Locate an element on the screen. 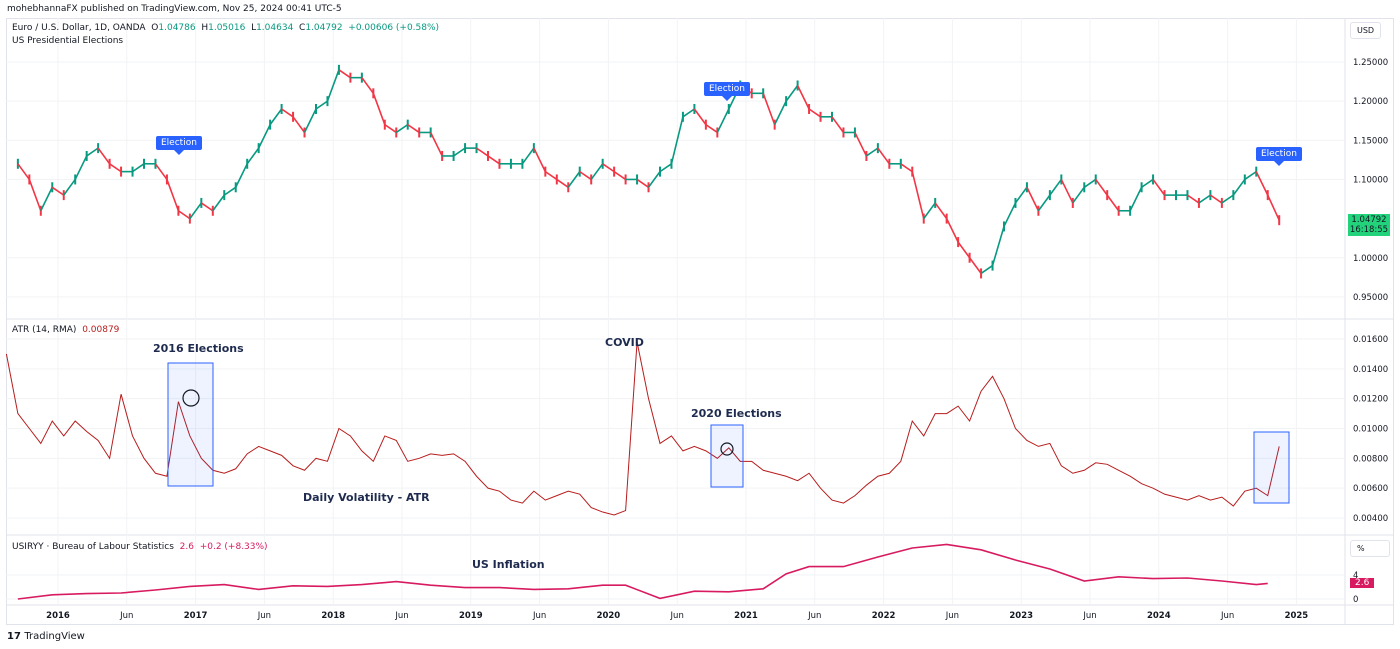 This screenshot has height=649, width=1400. price-candle is located at coordinates (1279, 220).